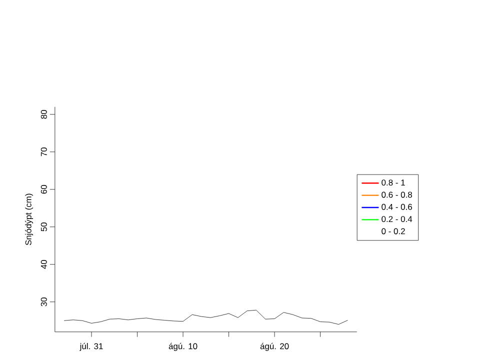 The width and height of the screenshot is (480, 360). I want to click on x-tick-label: ágú. 10, so click(183, 346).